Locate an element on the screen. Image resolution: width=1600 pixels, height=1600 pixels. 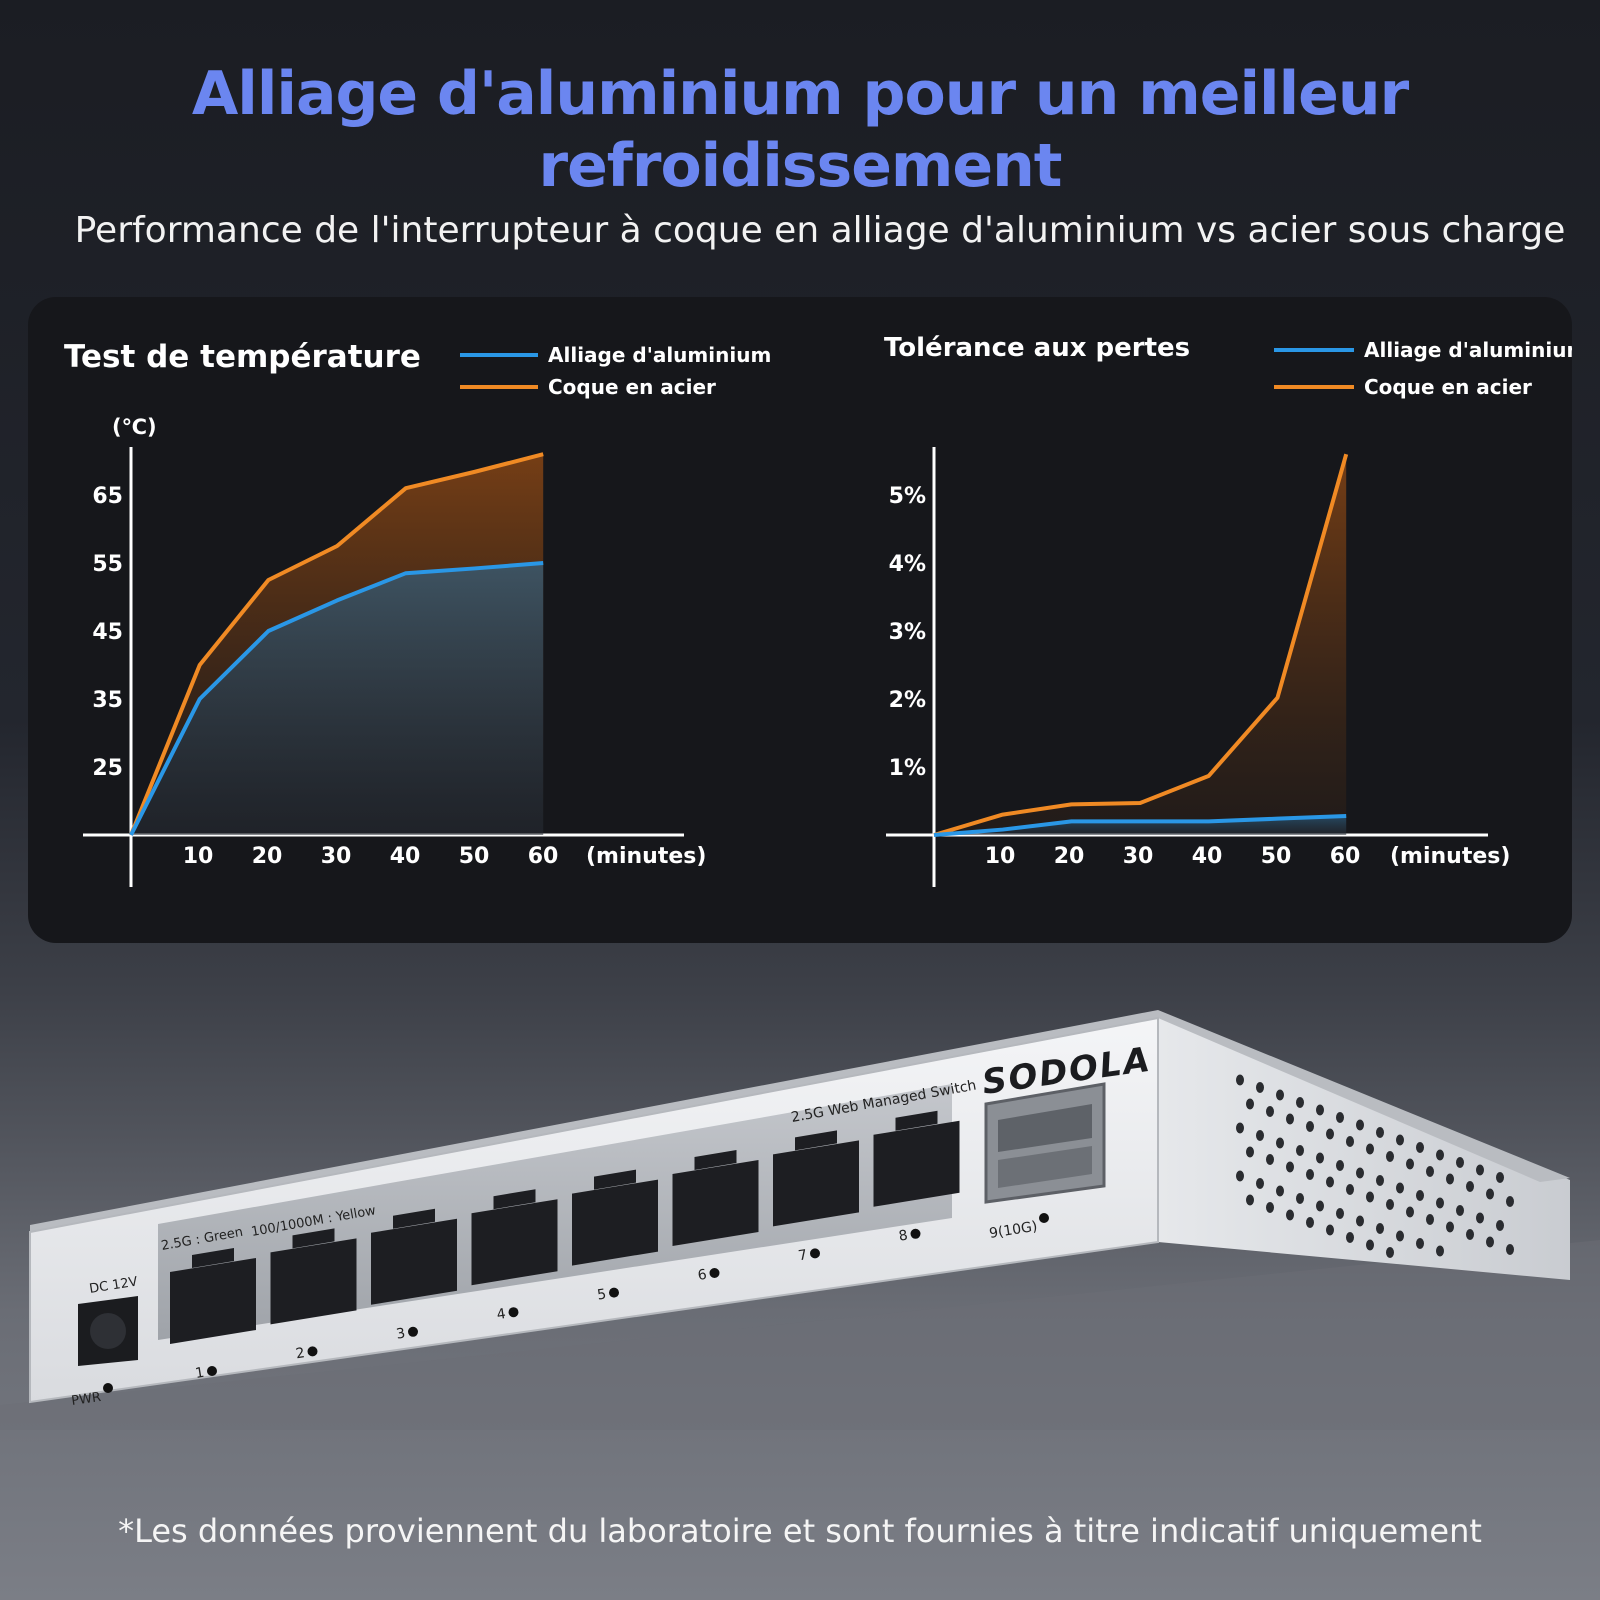
y-tick-label: 4% is located at coordinates (907, 564).